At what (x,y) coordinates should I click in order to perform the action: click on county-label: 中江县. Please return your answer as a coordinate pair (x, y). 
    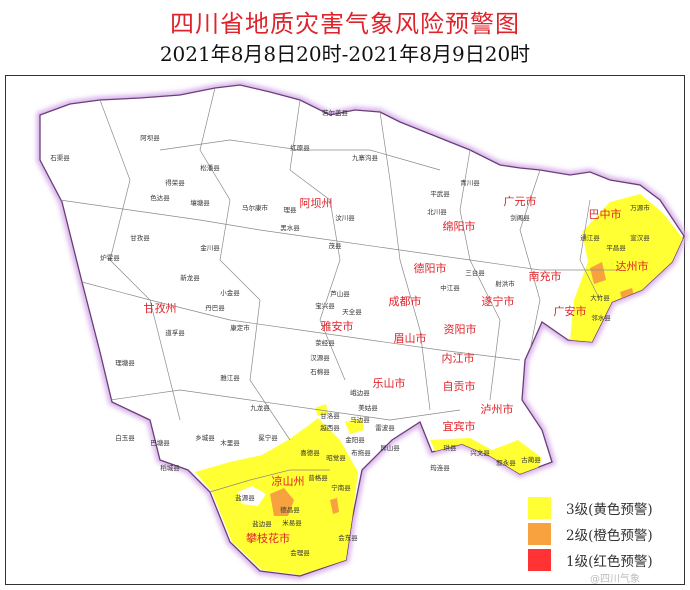
    Looking at the image, I should click on (450, 287).